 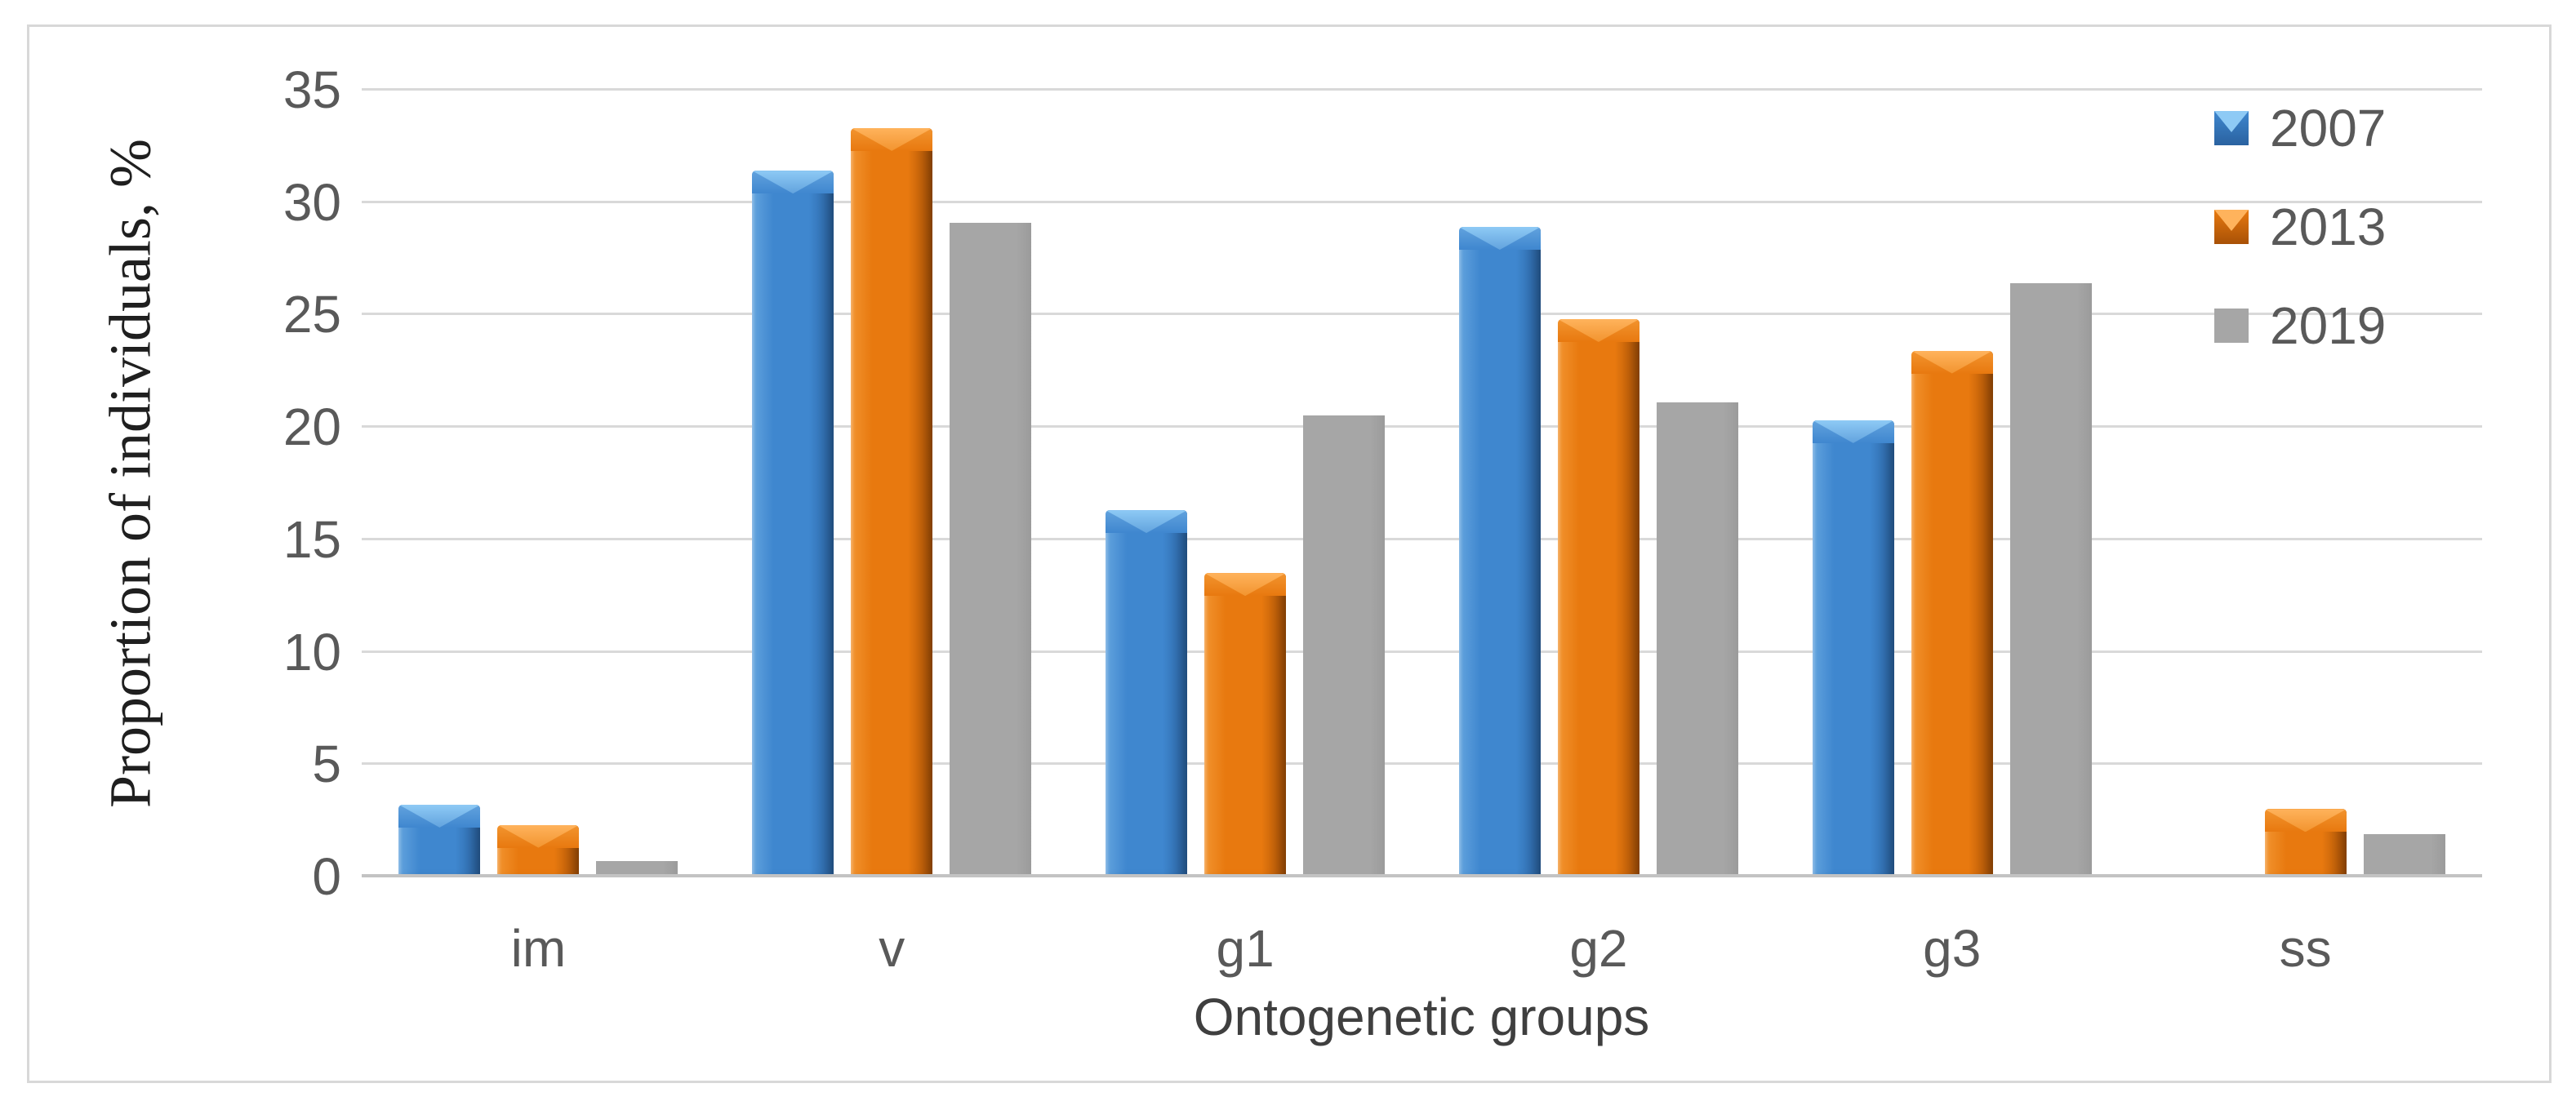 I want to click on x-category-label-g3: g3, so click(x=1952, y=948).